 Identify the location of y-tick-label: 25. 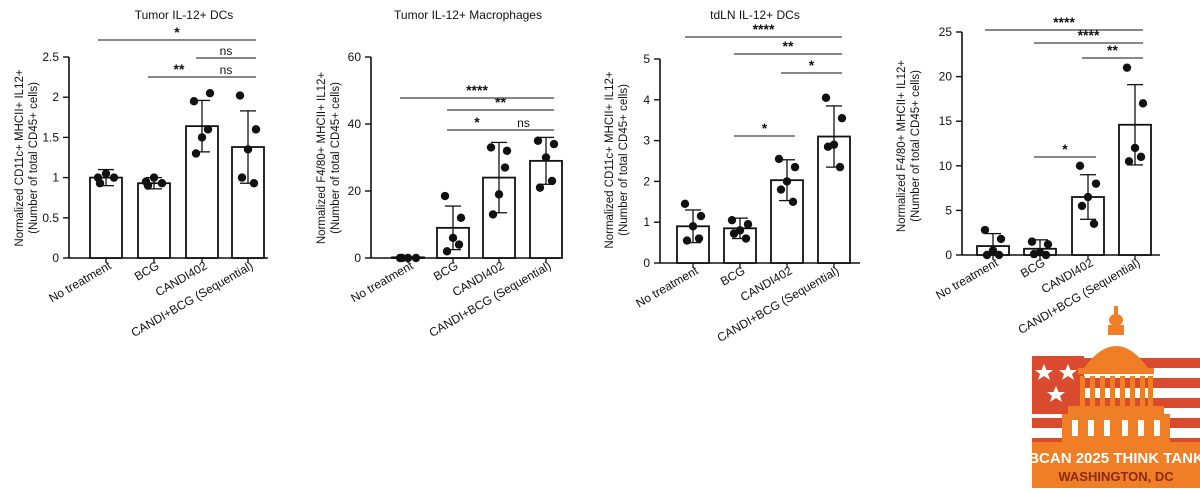
(946, 32).